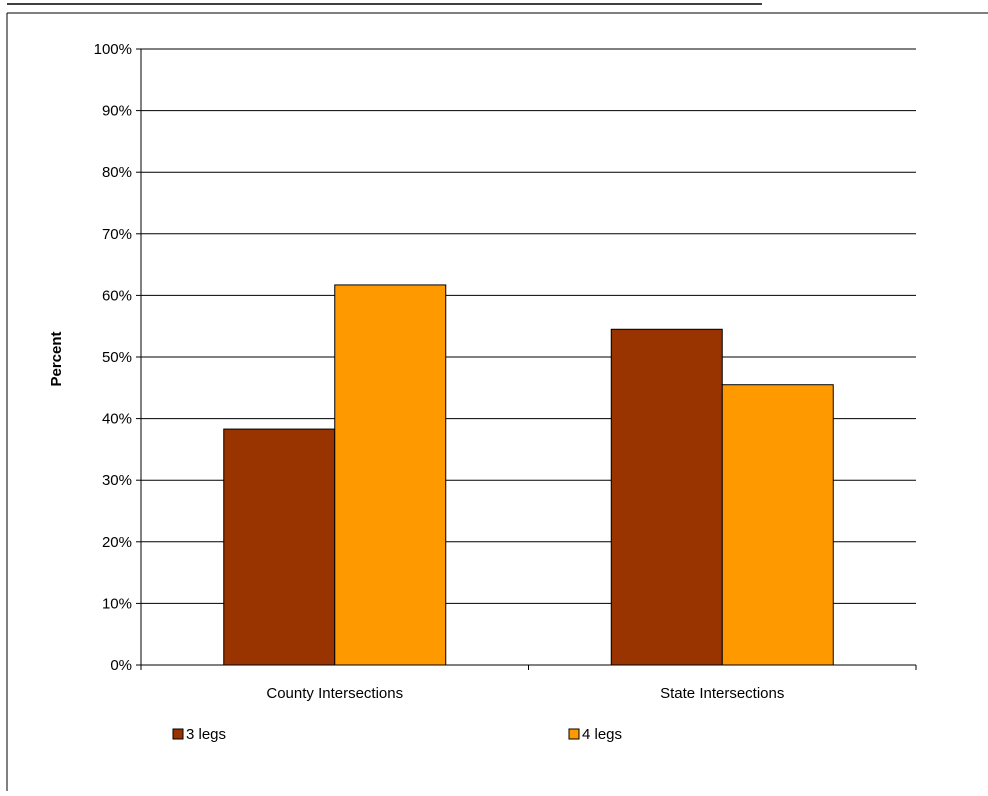 This screenshot has height=796, width=988. Describe the element at coordinates (56, 358) in the screenshot. I see `y-axis-label: Percent` at that location.